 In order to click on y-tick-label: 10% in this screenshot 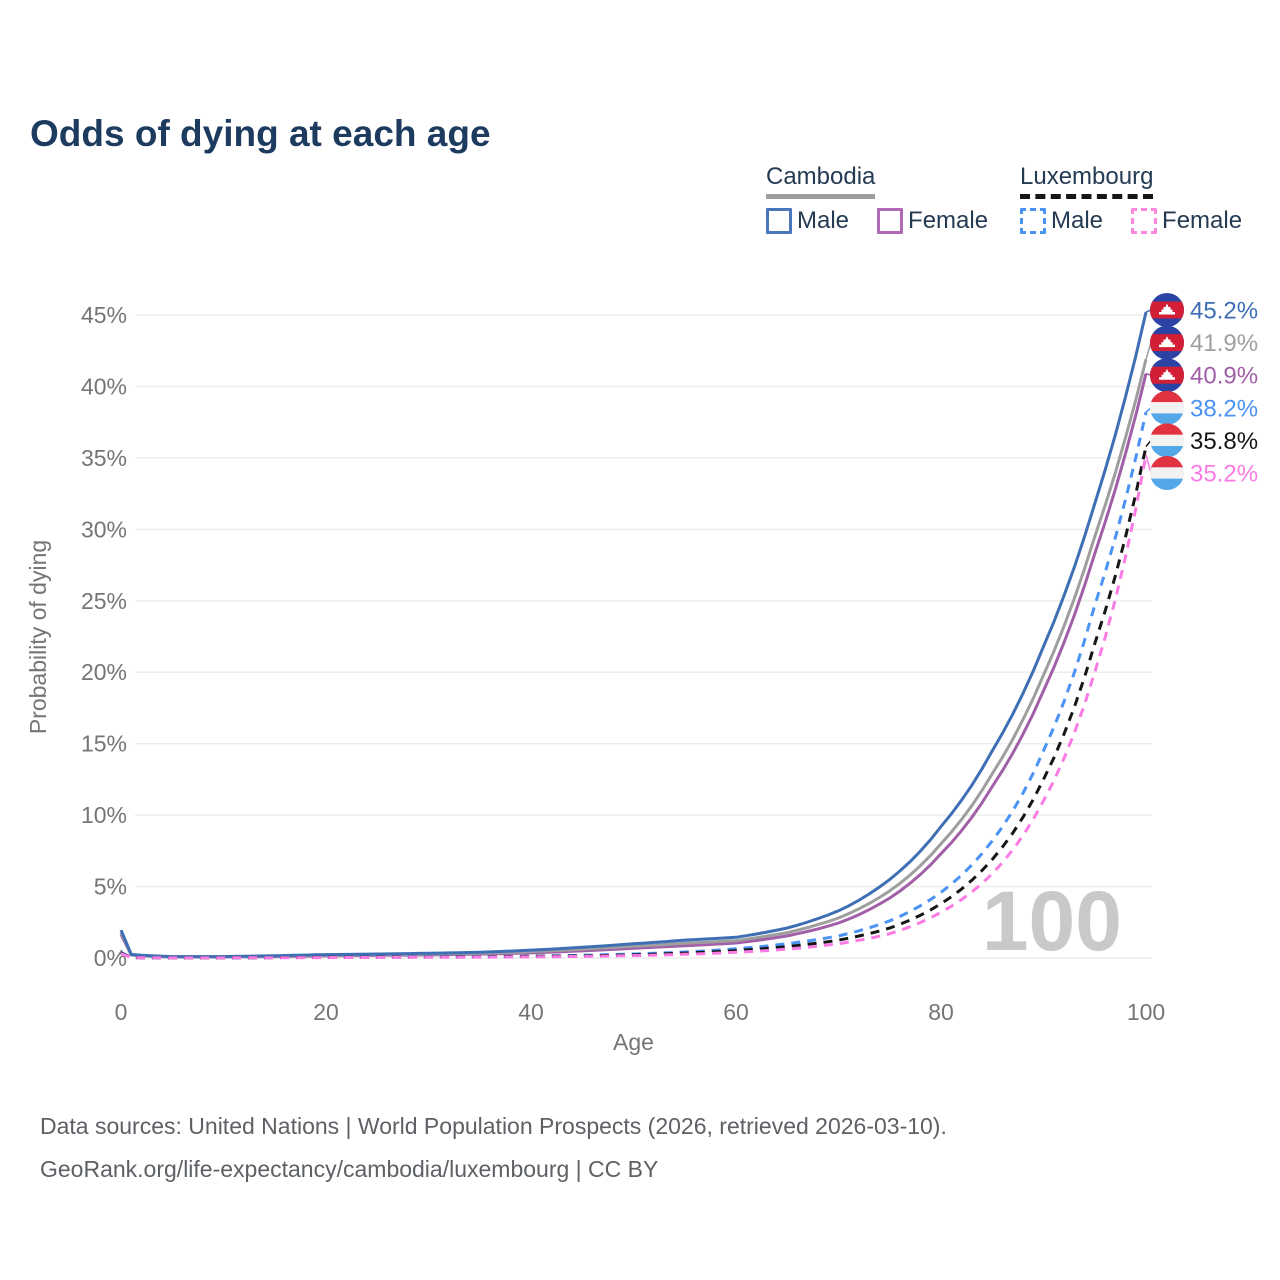, I will do `click(104, 815)`.